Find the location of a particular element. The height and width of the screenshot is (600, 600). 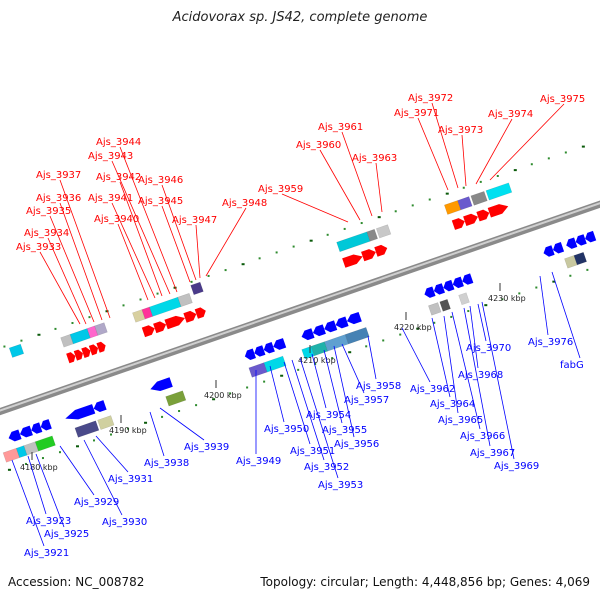

reverse-gene-label: fabG is located at coordinates (572, 365).